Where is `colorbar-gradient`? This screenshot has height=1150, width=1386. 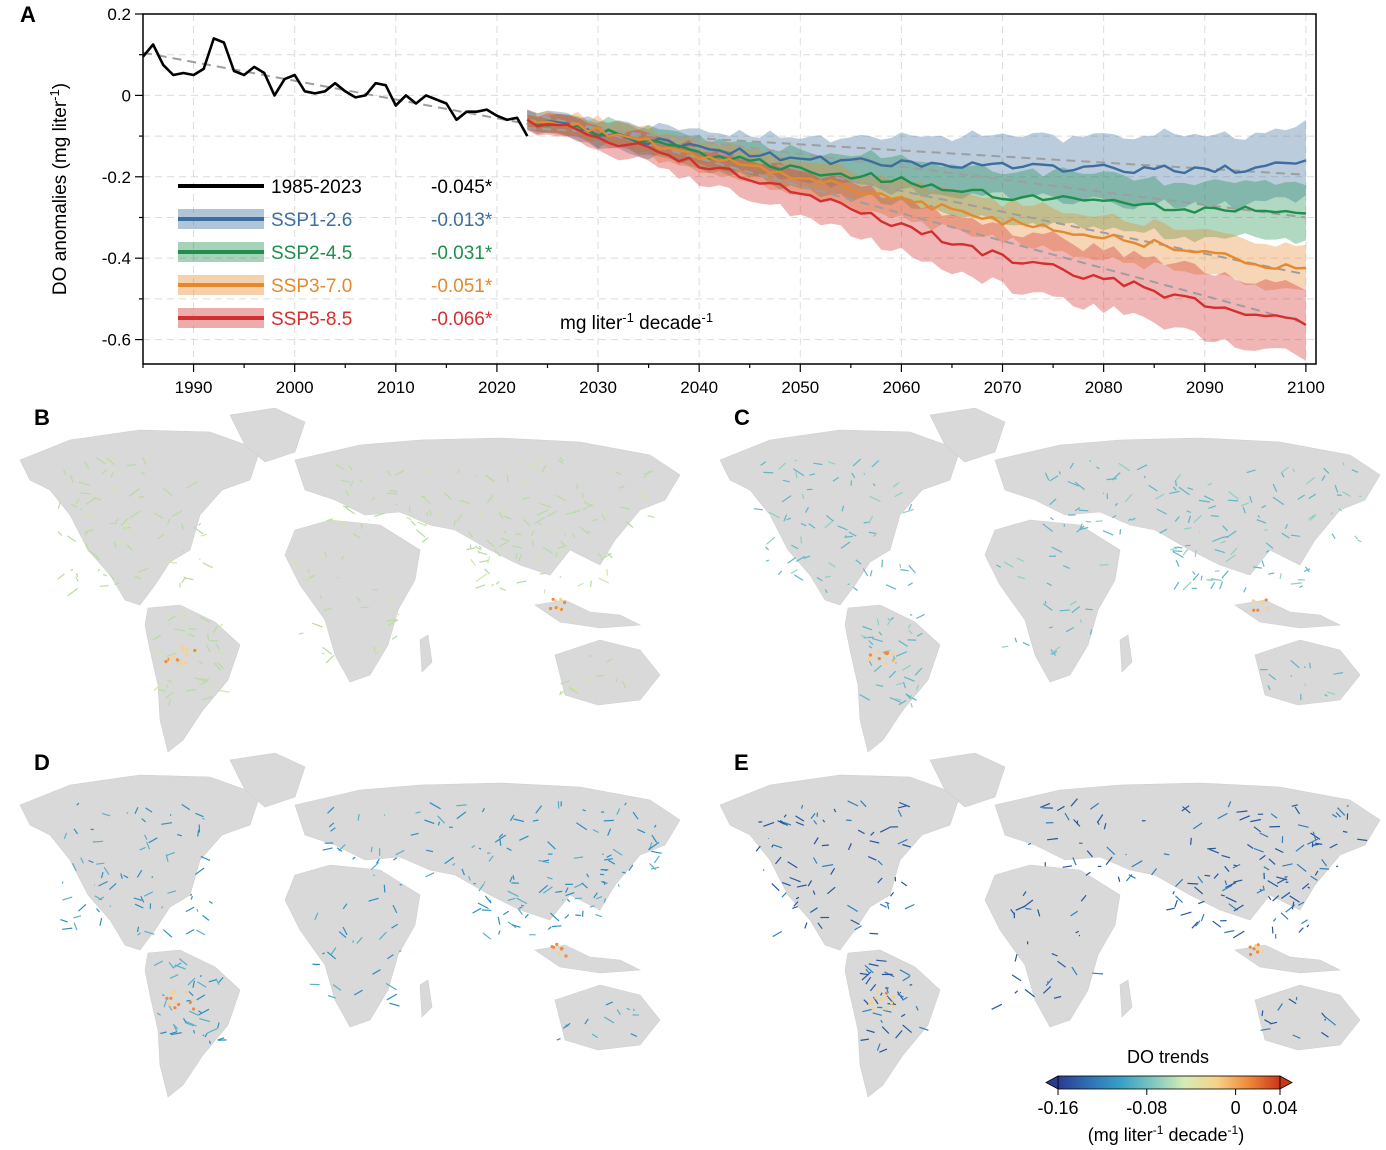 colorbar-gradient is located at coordinates (1169, 1082).